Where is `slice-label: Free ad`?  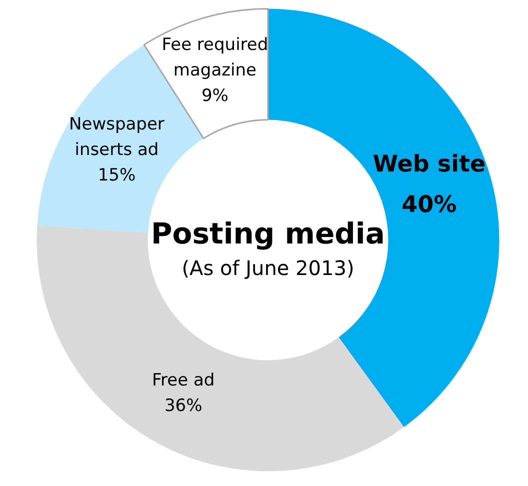 slice-label: Free ad is located at coordinates (183, 380).